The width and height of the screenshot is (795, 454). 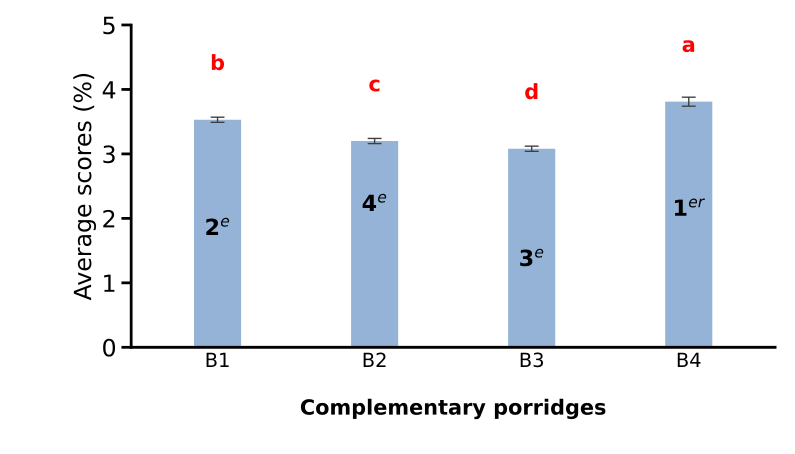 I want to click on x-tick-label: B1, so click(x=217, y=359).